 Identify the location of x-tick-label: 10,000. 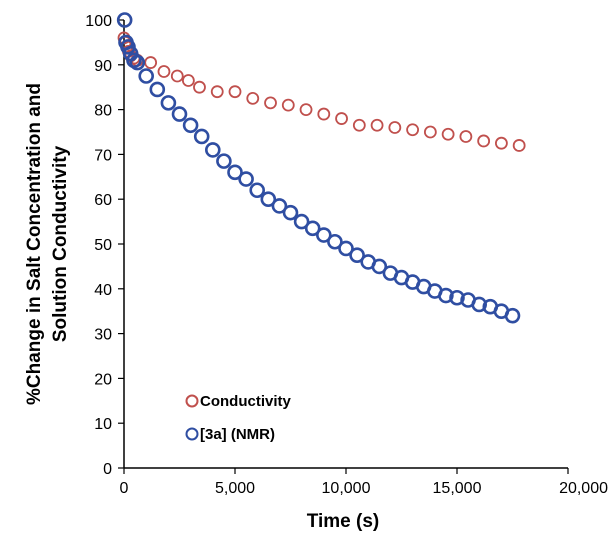
(346, 488).